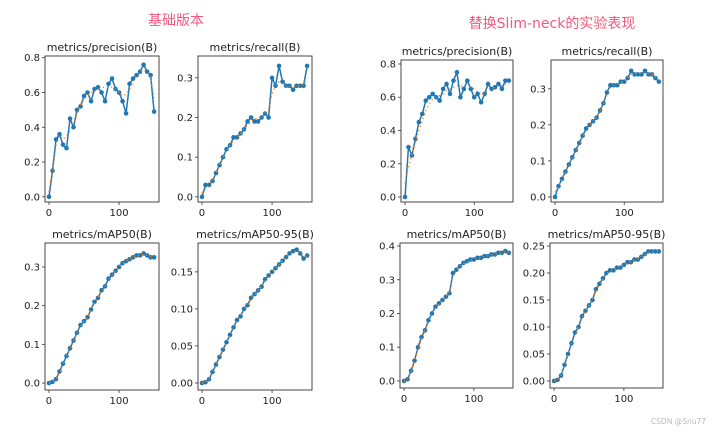  I want to click on left-recall-chart: metrics/recall(B) 0.0 0.1 0.2 0.3 0 100, so click(245, 130).